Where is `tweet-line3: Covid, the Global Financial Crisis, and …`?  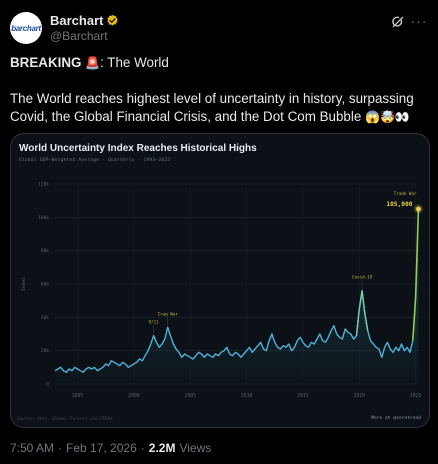
tweet-line3: Covid, the Global Financial Crisis, and … is located at coordinates (186, 116).